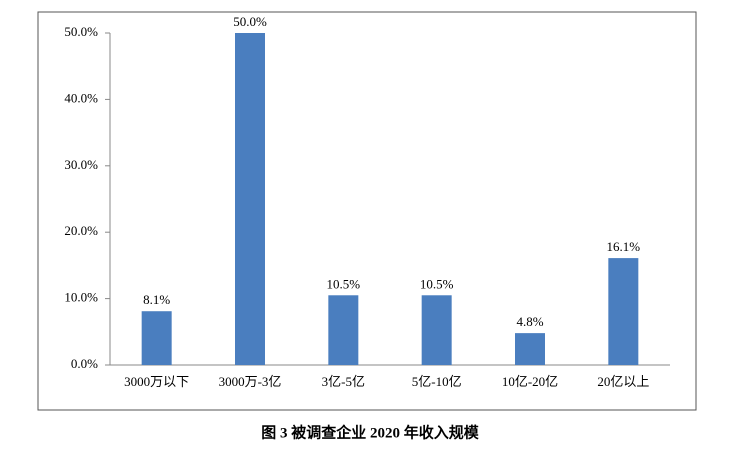 Image resolution: width=749 pixels, height=454 pixels. What do you see at coordinates (81, 230) in the screenshot?
I see `y-tick-label: 20.0%` at bounding box center [81, 230].